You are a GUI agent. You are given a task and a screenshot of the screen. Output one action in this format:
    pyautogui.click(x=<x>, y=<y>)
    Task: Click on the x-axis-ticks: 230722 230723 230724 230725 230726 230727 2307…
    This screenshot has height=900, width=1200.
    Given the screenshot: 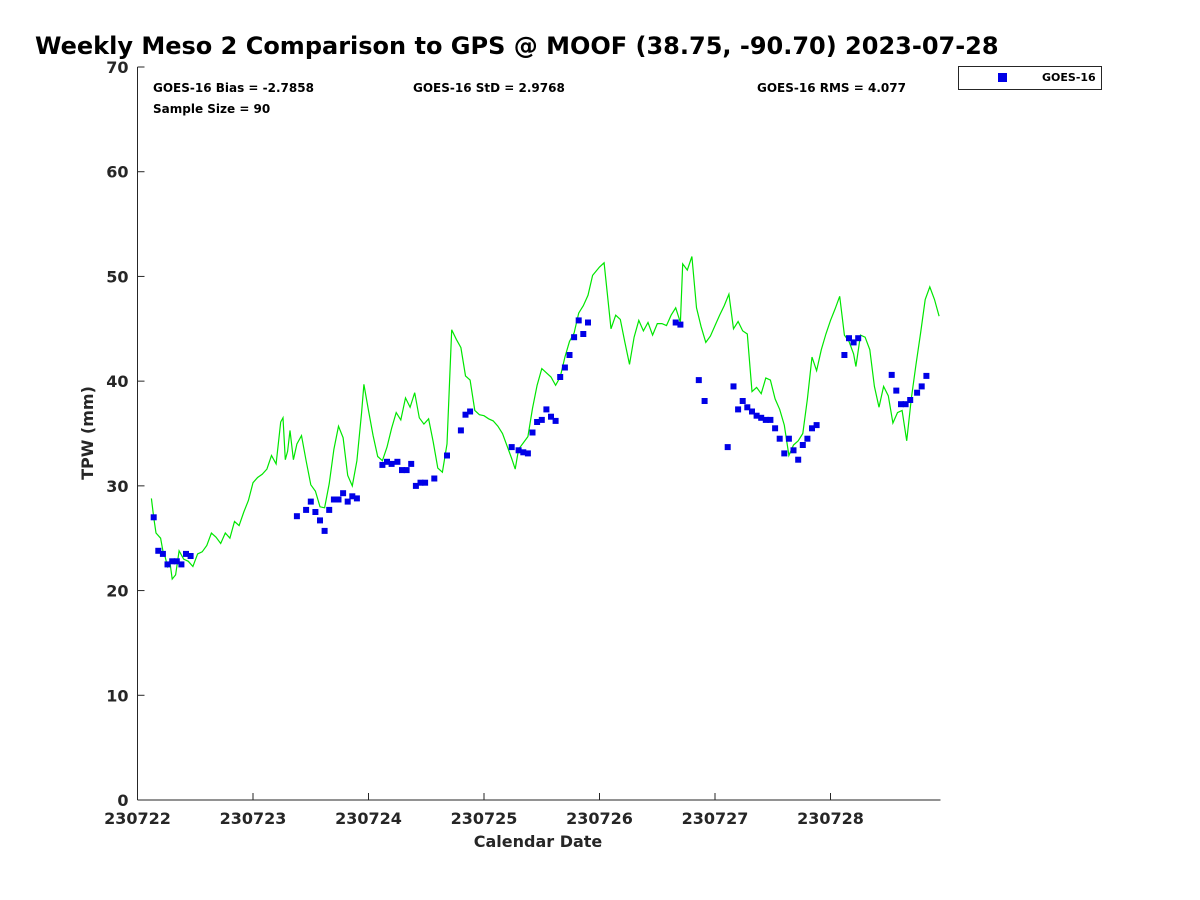 What is the action you would take?
    pyautogui.click(x=484, y=810)
    